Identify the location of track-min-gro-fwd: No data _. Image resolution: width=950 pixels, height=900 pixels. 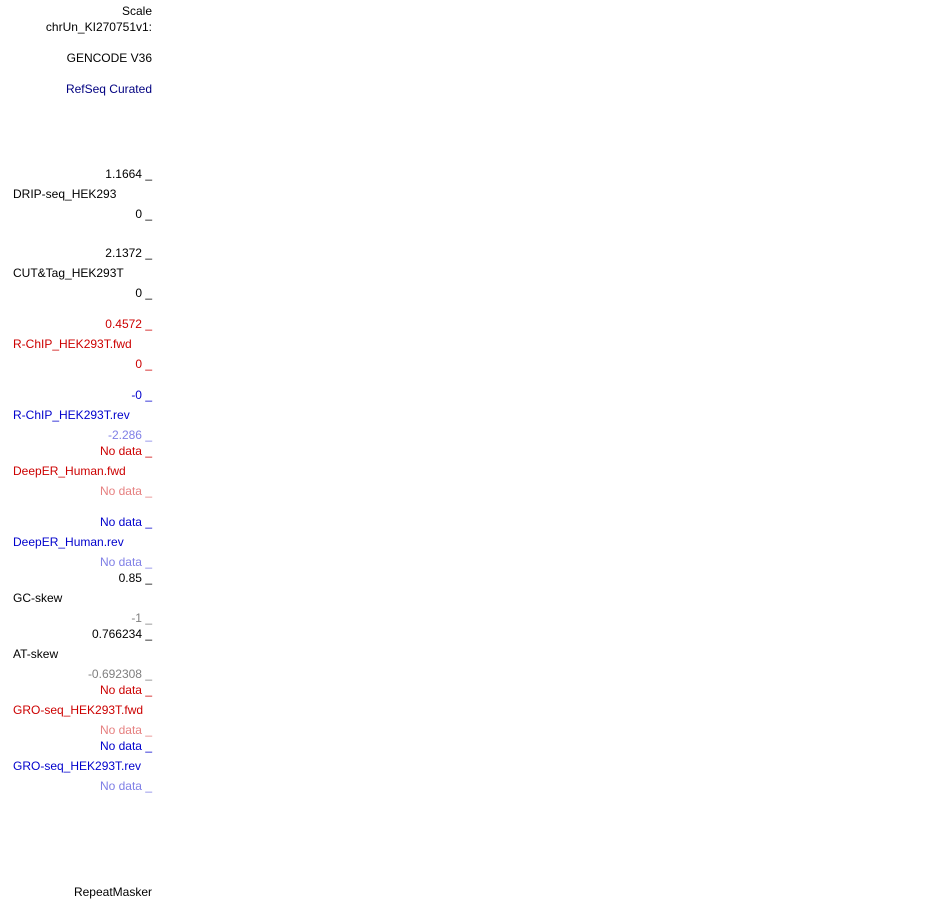
(125, 730).